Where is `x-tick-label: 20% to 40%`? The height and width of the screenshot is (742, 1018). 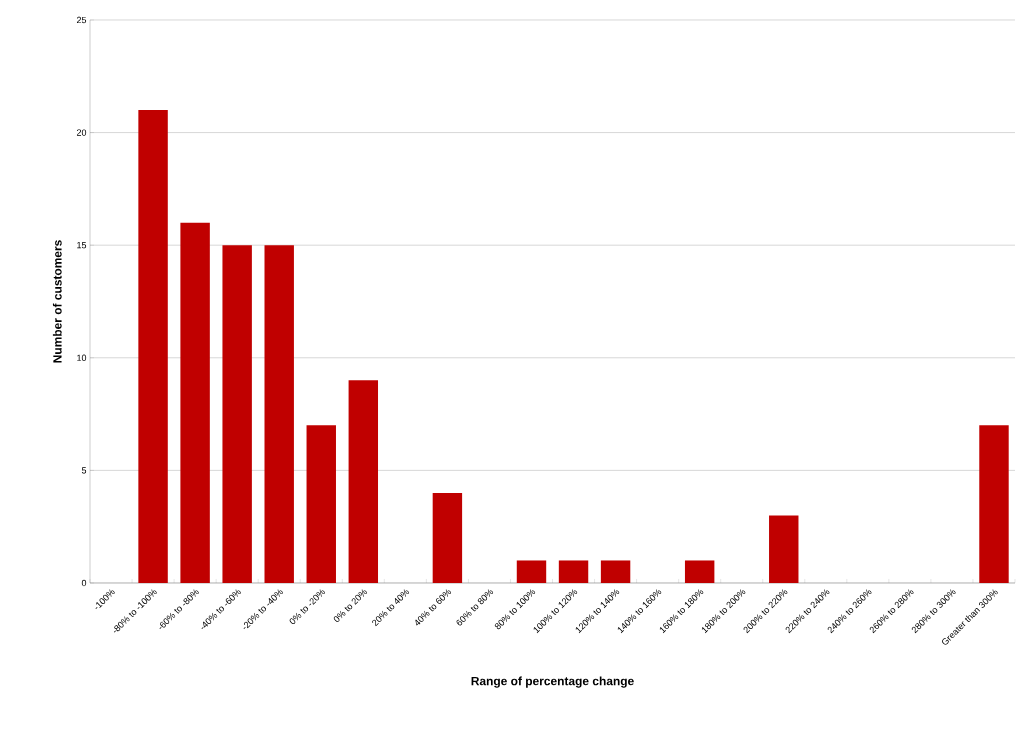
x-tick-label: 20% to 40% is located at coordinates (390, 608).